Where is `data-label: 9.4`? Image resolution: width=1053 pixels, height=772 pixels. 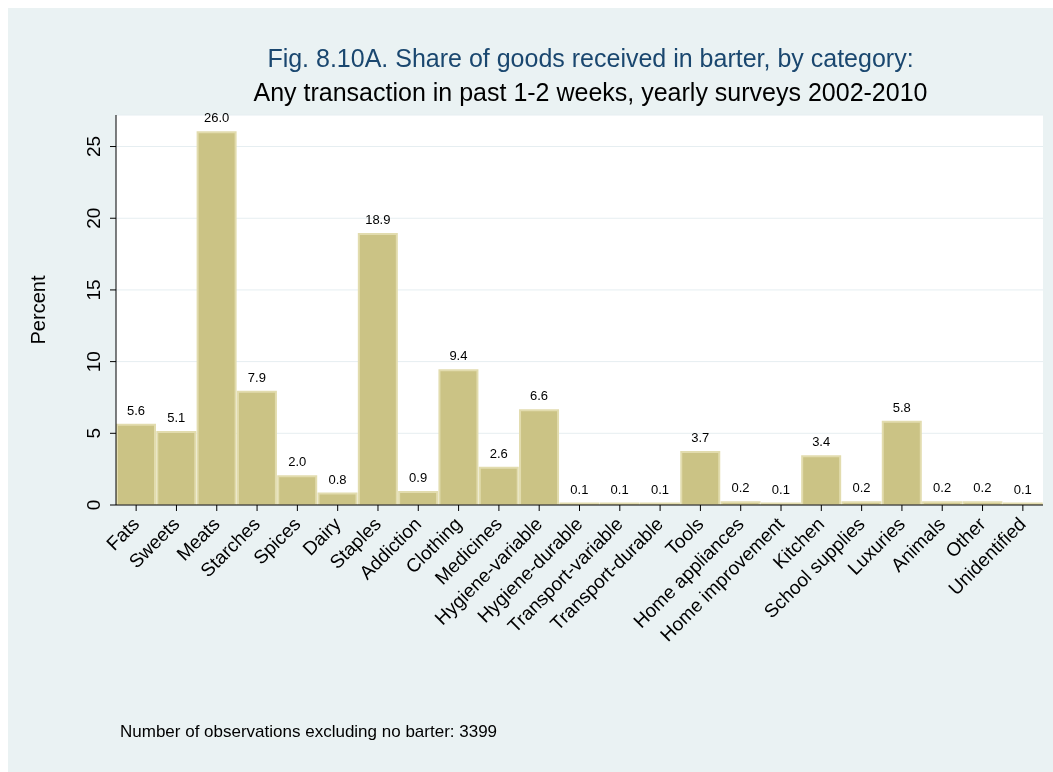 data-label: 9.4 is located at coordinates (458, 356).